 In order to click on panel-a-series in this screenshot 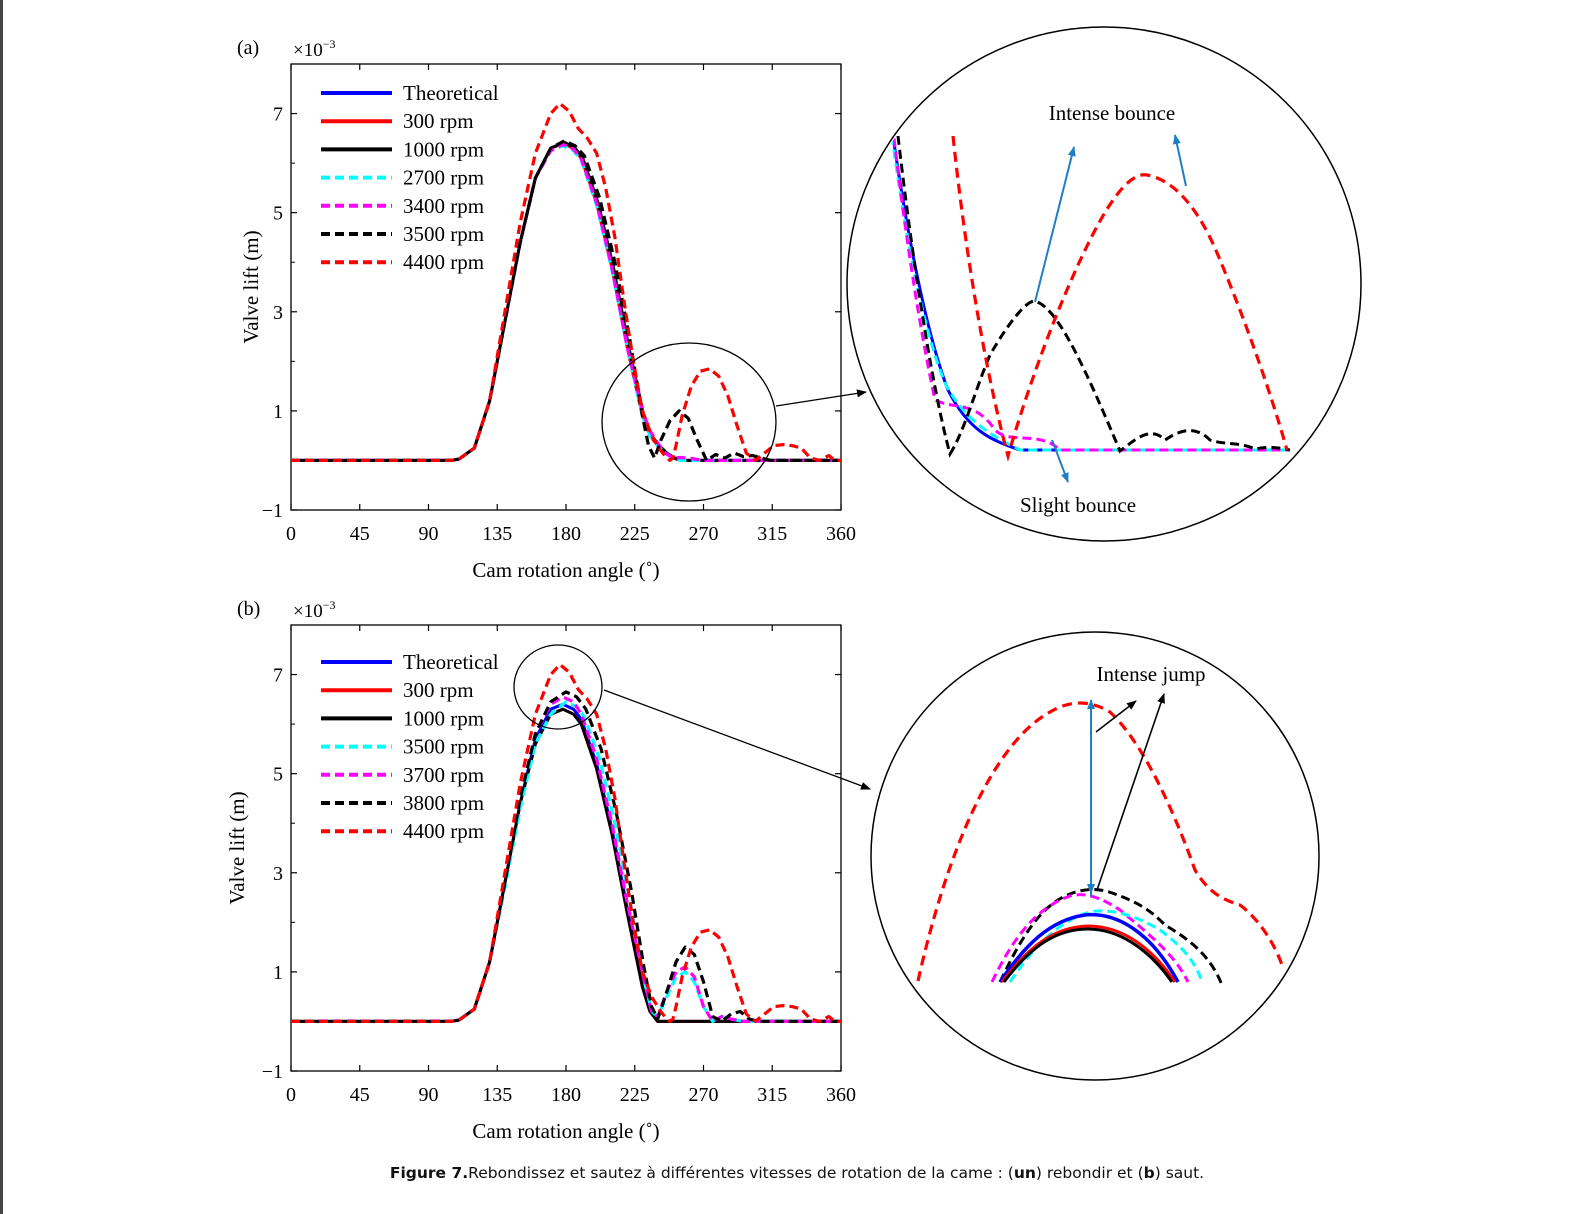, I will do `click(566, 282)`.